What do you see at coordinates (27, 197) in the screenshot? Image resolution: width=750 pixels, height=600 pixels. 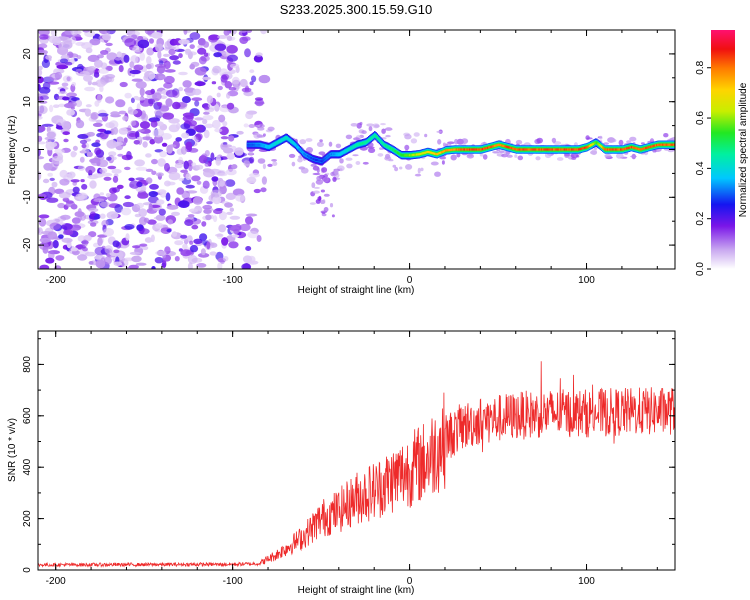 I see `spectrogram-y-tick-label: -10` at bounding box center [27, 197].